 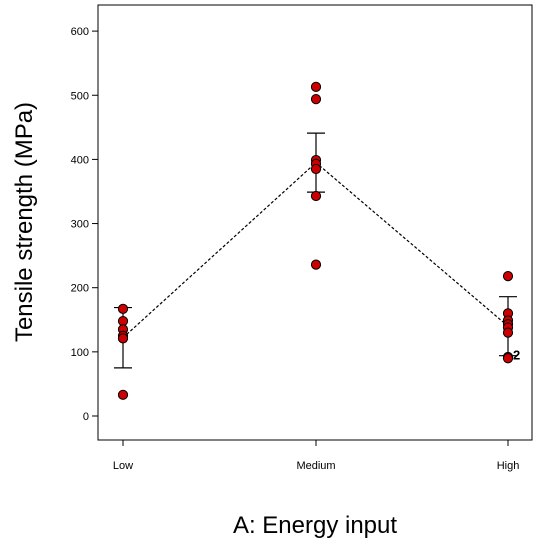 What do you see at coordinates (123, 466) in the screenshot?
I see `x-tick-label: Low` at bounding box center [123, 466].